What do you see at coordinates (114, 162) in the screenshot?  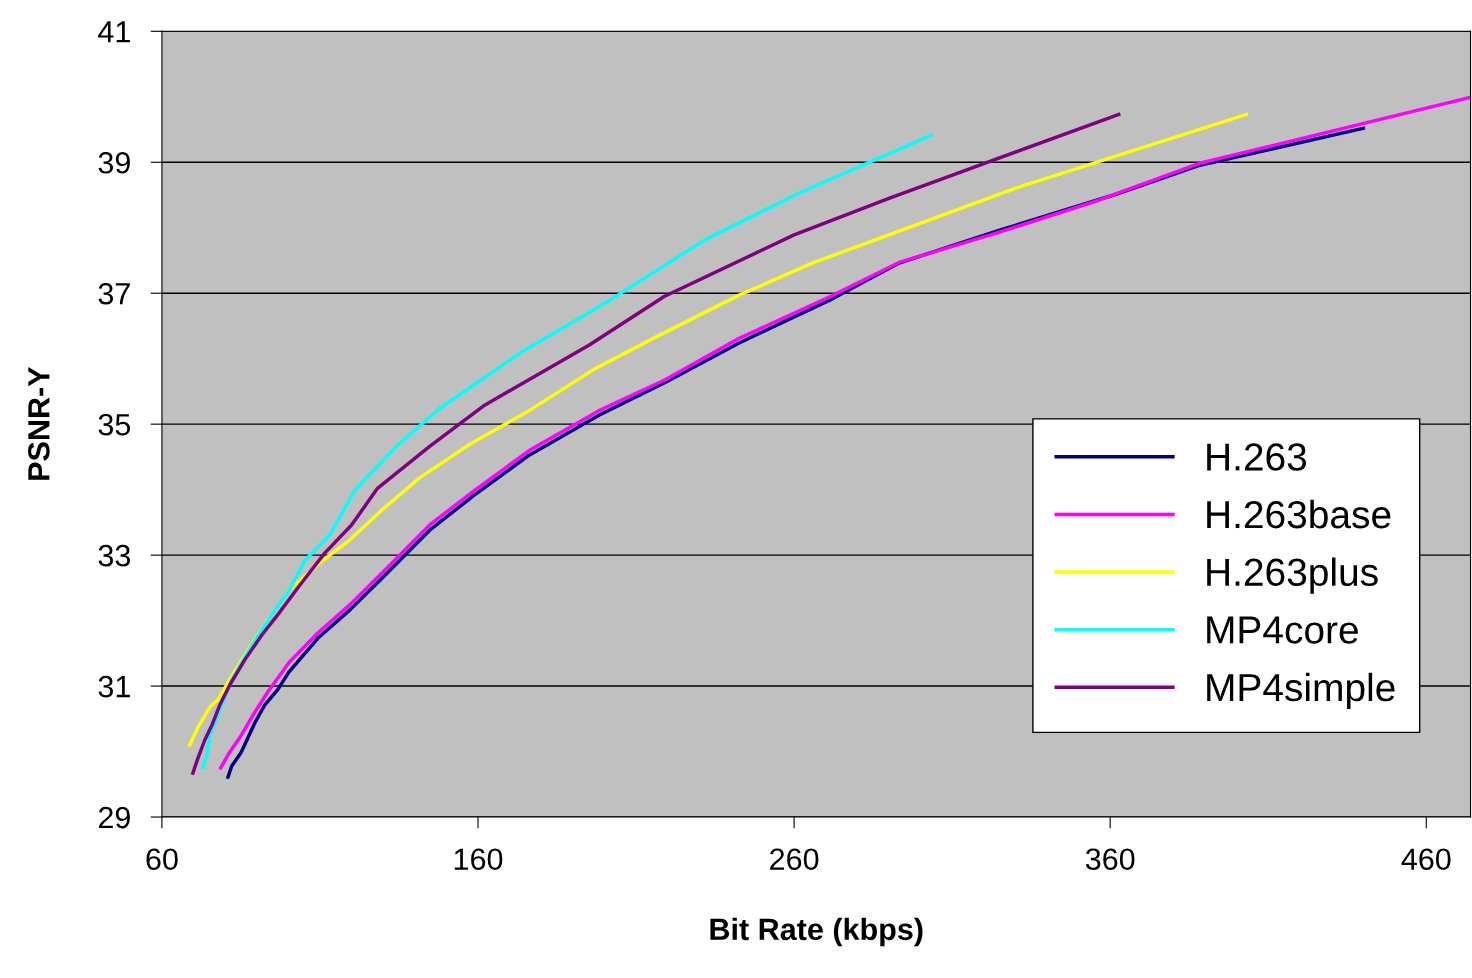 I see `y-tick-label: 39` at bounding box center [114, 162].